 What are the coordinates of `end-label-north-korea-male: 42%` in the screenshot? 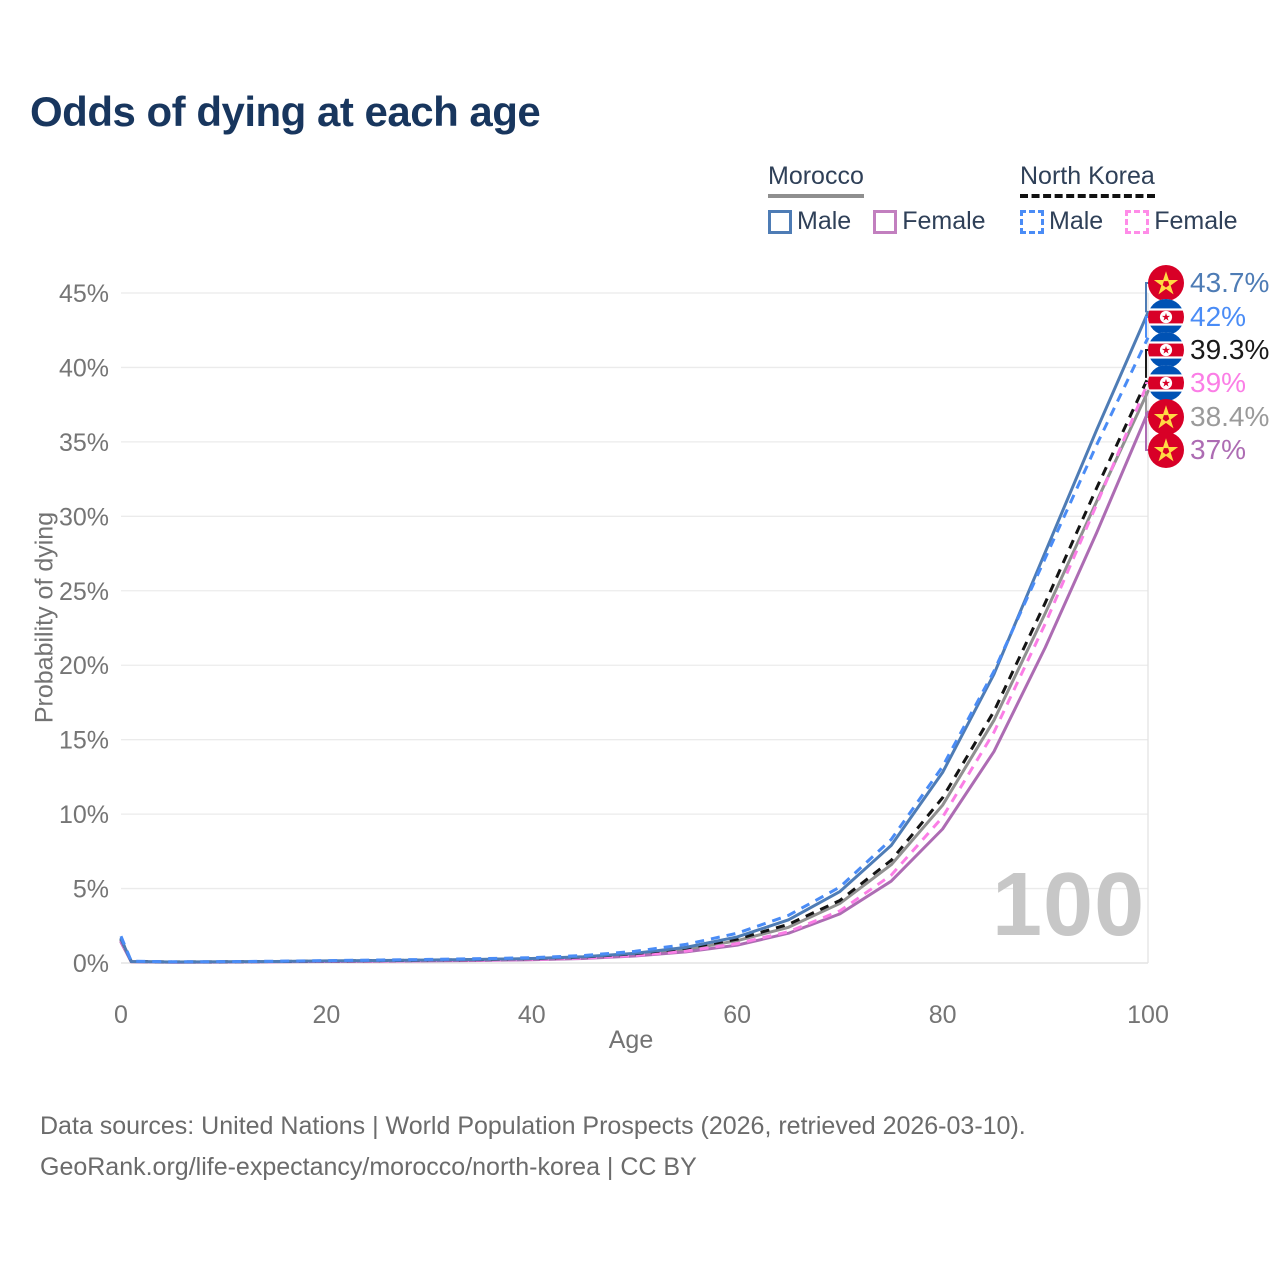 It's located at (1197, 317).